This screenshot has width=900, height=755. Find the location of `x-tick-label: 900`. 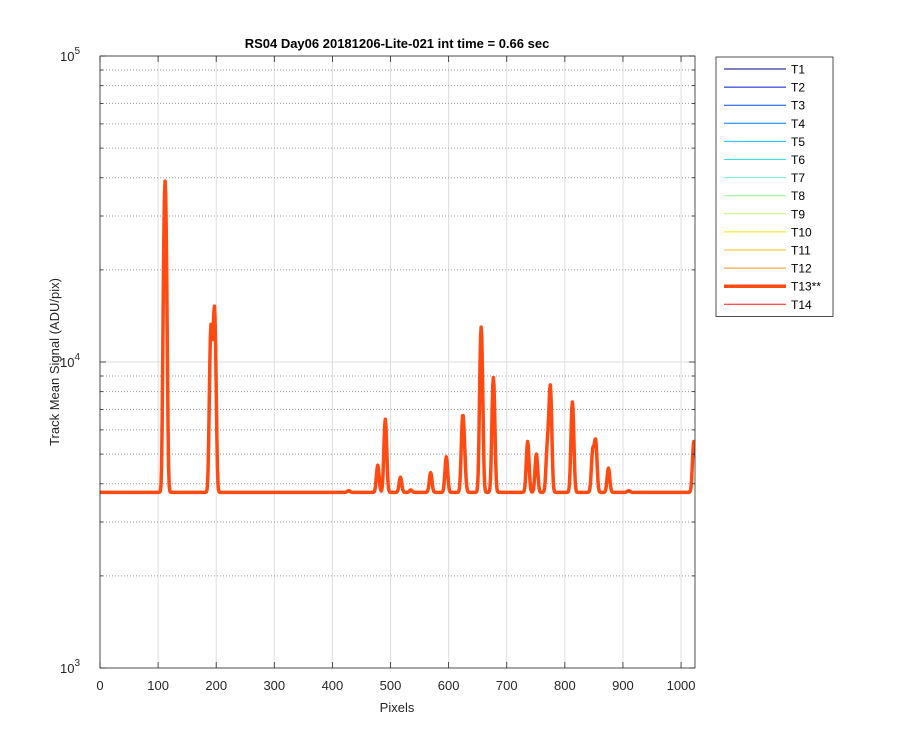

x-tick-label: 900 is located at coordinates (623, 685).